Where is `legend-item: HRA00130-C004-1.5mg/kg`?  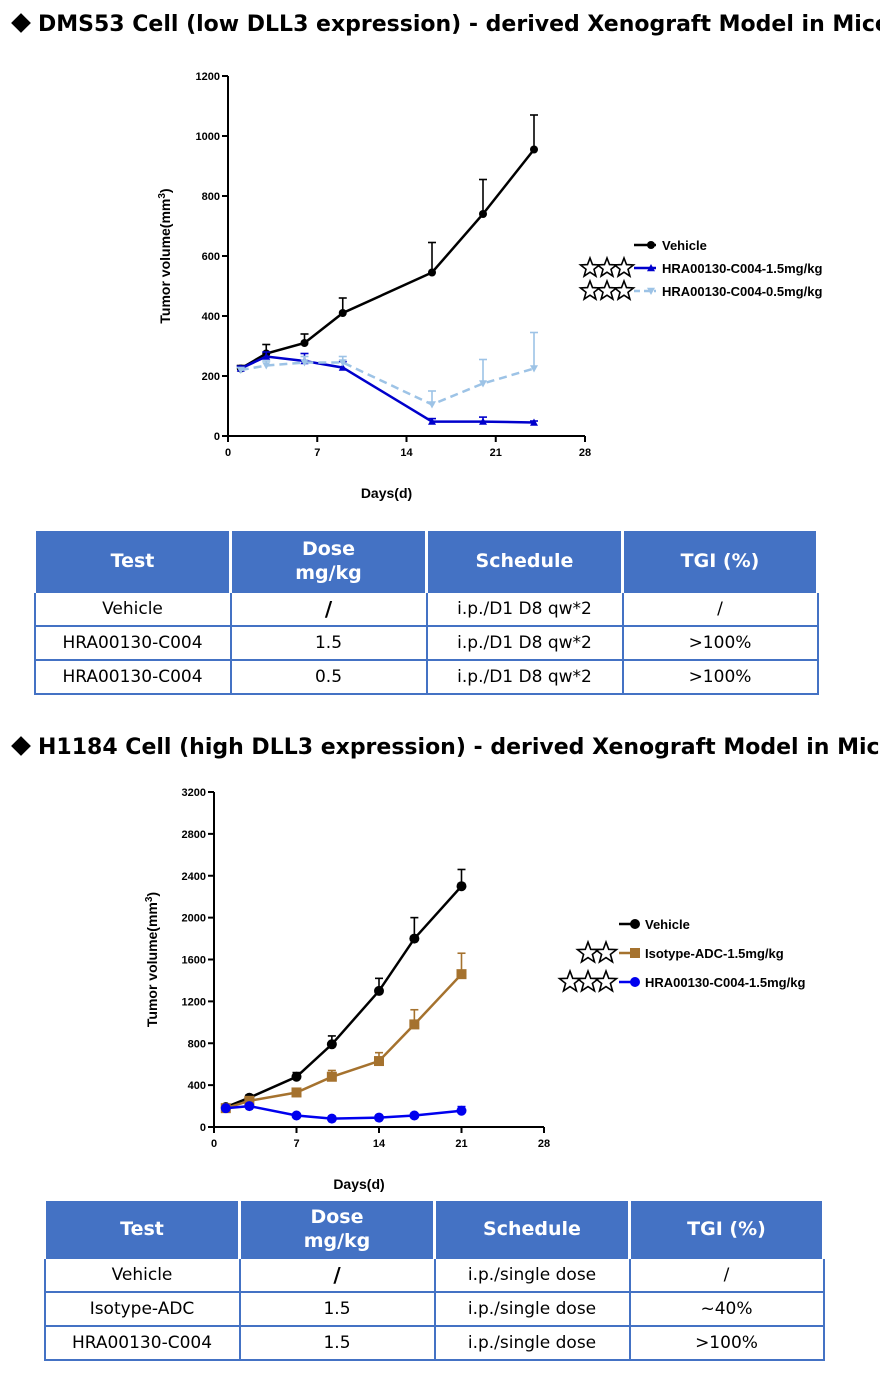
legend-item: HRA00130-C004-1.5mg/kg is located at coordinates (681, 980).